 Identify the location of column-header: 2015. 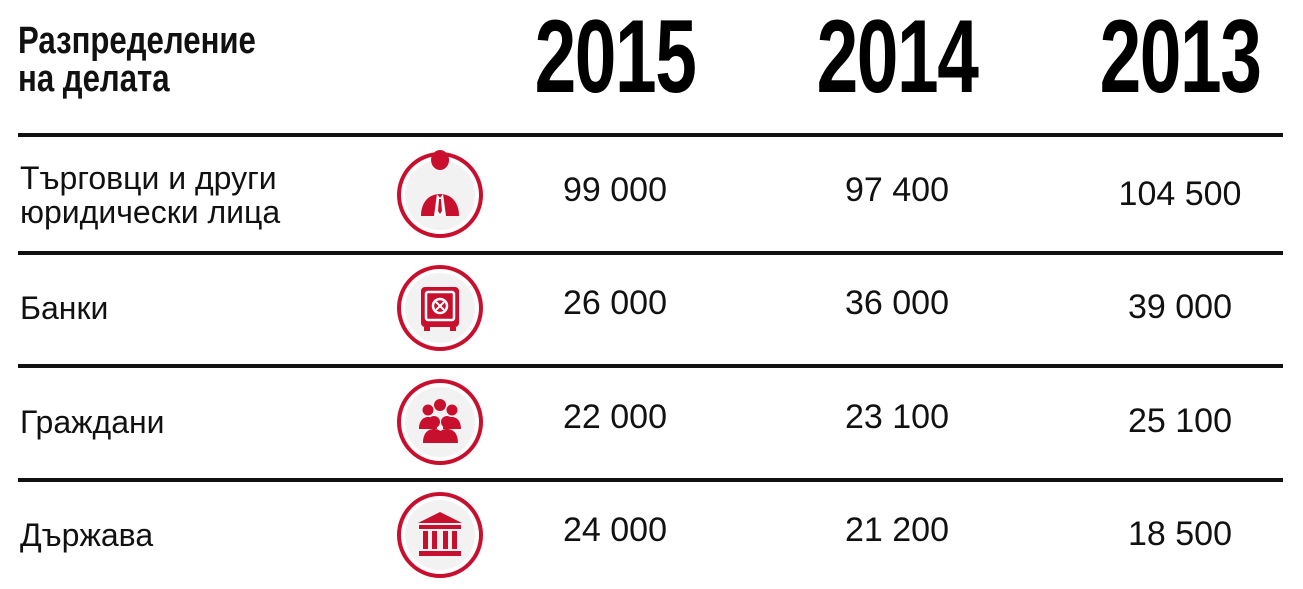
(615, 57).